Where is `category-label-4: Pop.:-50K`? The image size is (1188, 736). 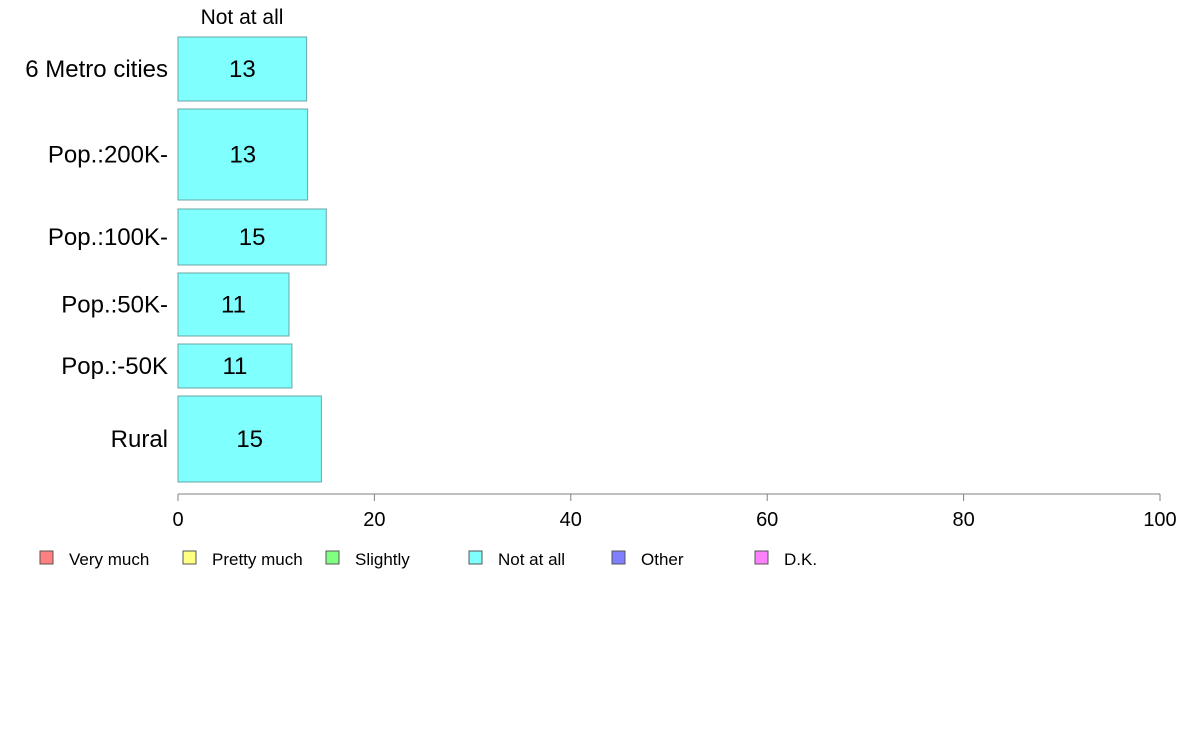 category-label-4: Pop.:-50K is located at coordinates (114, 366).